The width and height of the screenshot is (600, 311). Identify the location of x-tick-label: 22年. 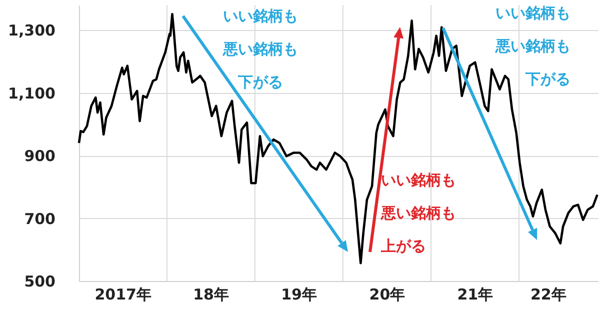
(548, 295).